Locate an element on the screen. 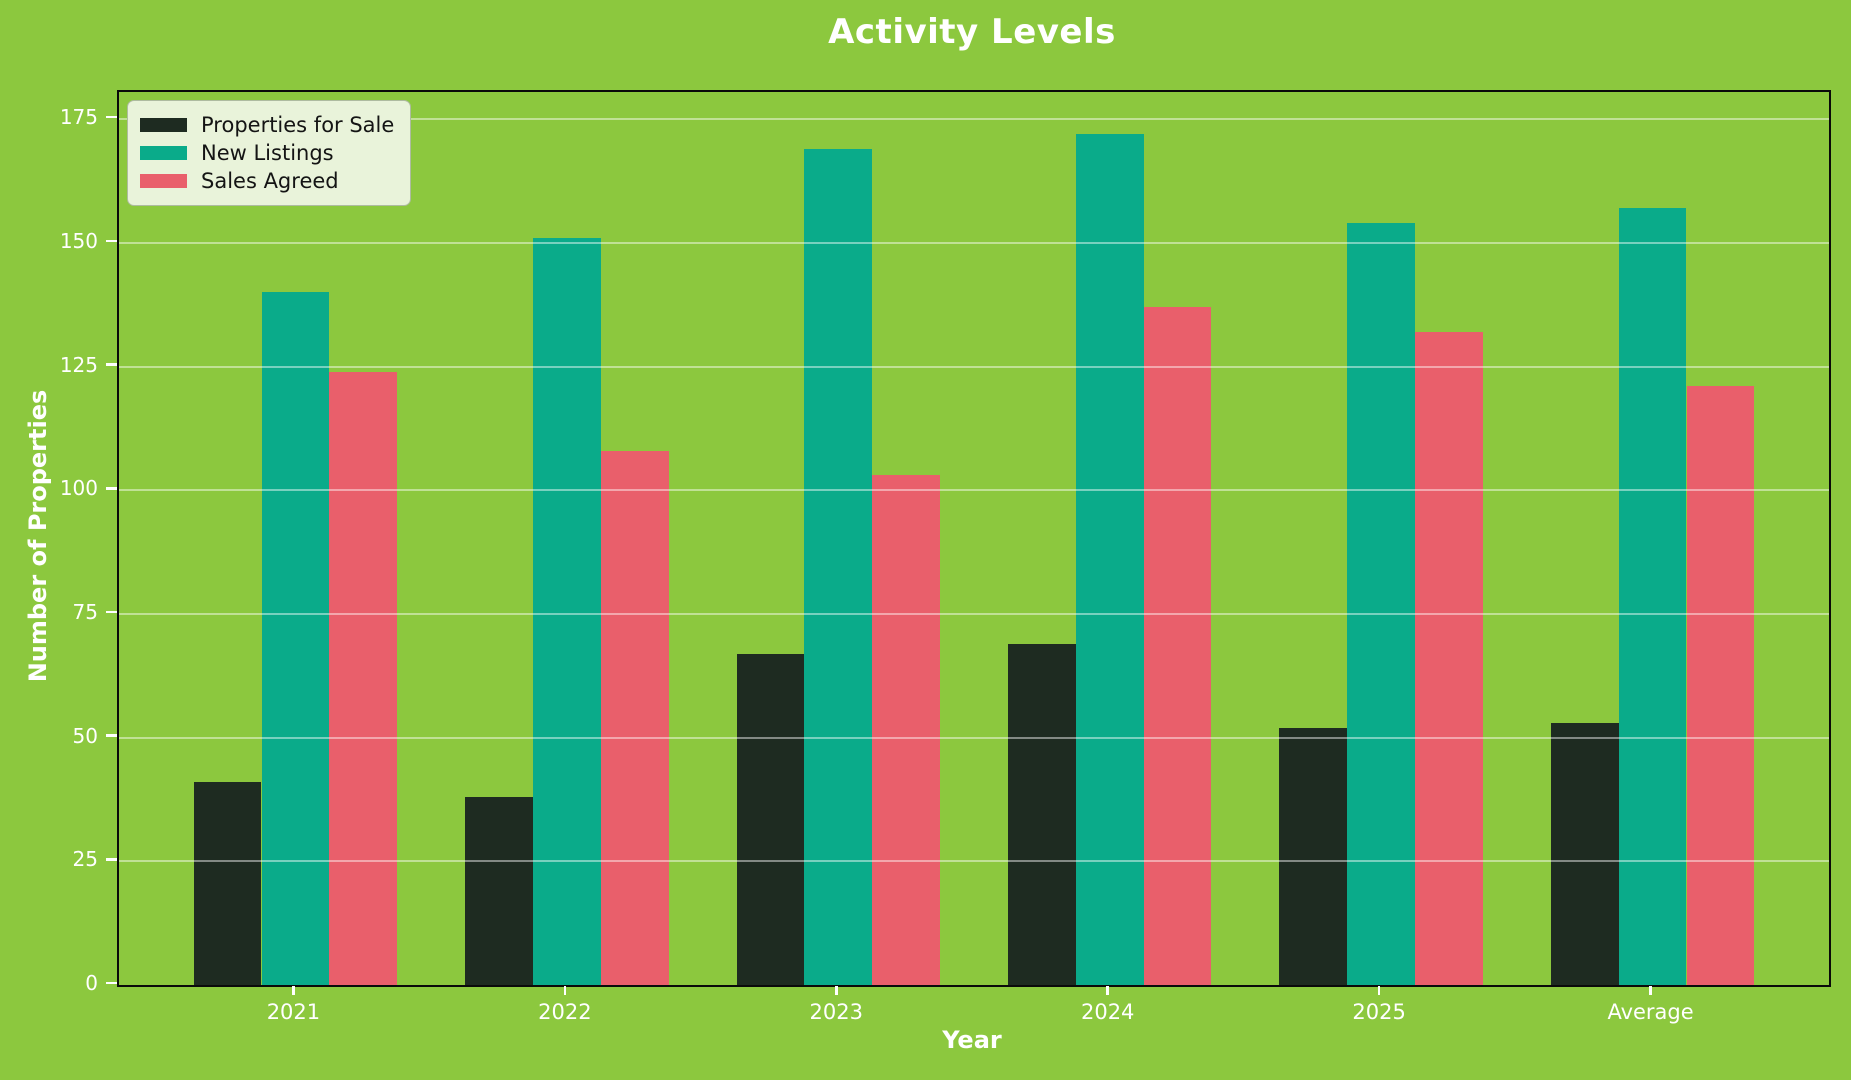 The height and width of the screenshot is (1080, 1851). bar-properties-for-sale-2024 is located at coordinates (1041, 814).